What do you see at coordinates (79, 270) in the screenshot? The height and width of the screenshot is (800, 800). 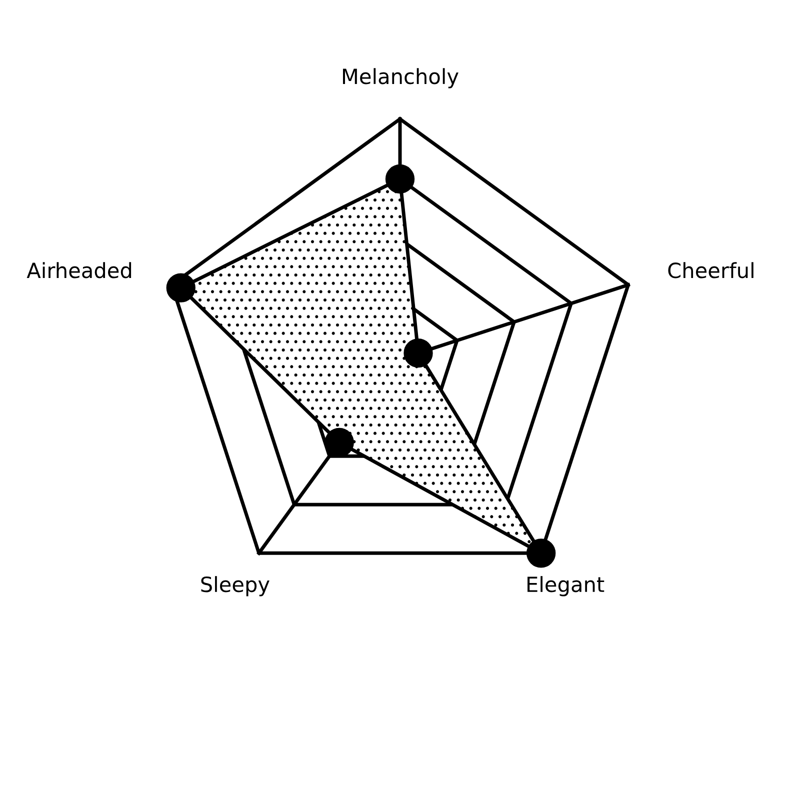 I see `spoke-label: Airheaded` at bounding box center [79, 270].